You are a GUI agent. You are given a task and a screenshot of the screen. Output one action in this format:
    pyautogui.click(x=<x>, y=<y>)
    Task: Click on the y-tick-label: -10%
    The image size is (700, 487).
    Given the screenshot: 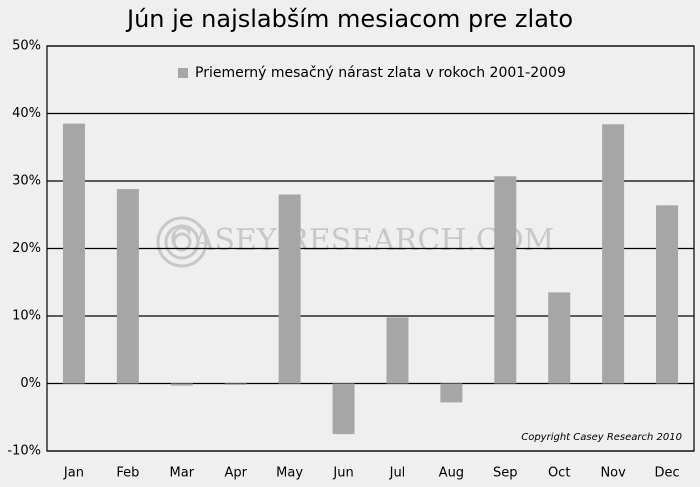 What is the action you would take?
    pyautogui.click(x=24, y=451)
    